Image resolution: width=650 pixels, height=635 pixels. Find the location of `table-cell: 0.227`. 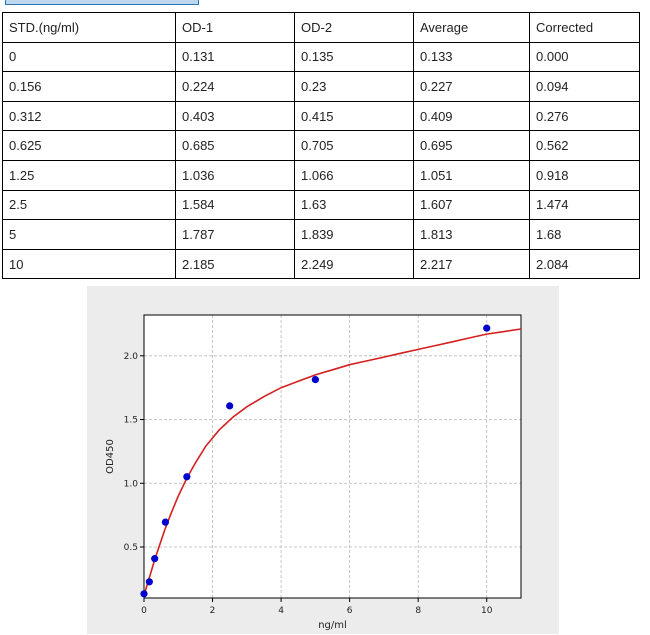

table-cell: 0.227 is located at coordinates (471, 86).